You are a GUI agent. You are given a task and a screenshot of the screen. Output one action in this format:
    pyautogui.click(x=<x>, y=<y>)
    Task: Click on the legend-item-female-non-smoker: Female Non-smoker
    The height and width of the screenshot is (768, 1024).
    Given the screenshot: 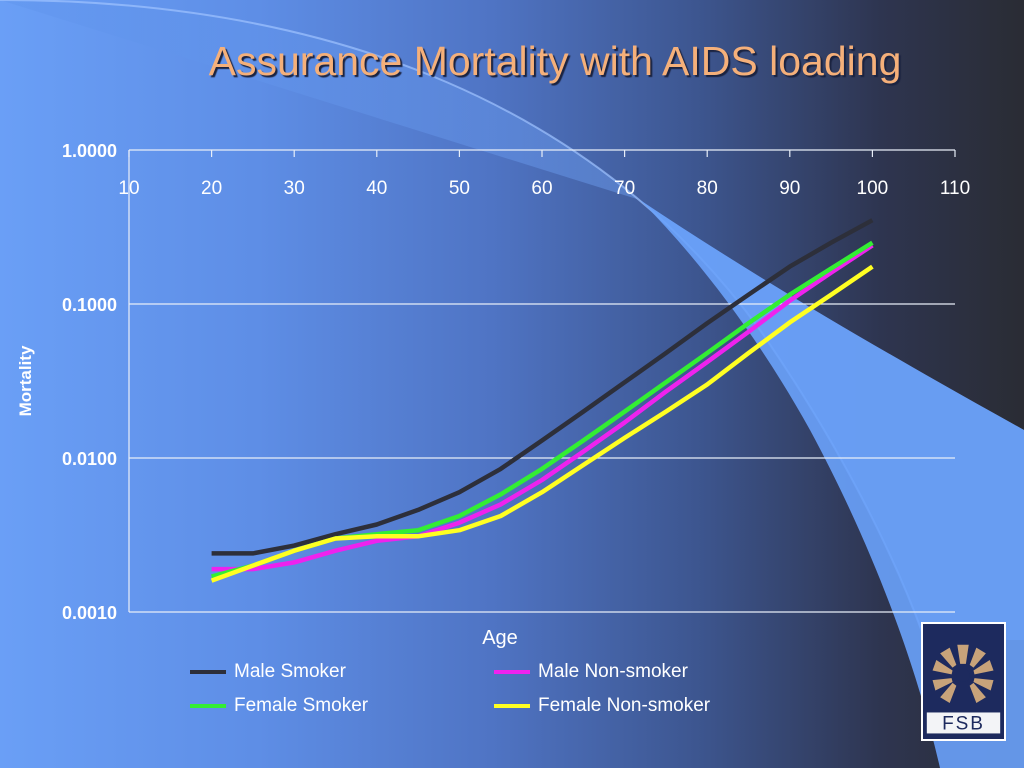 What is the action you would take?
    pyautogui.click(x=602, y=706)
    